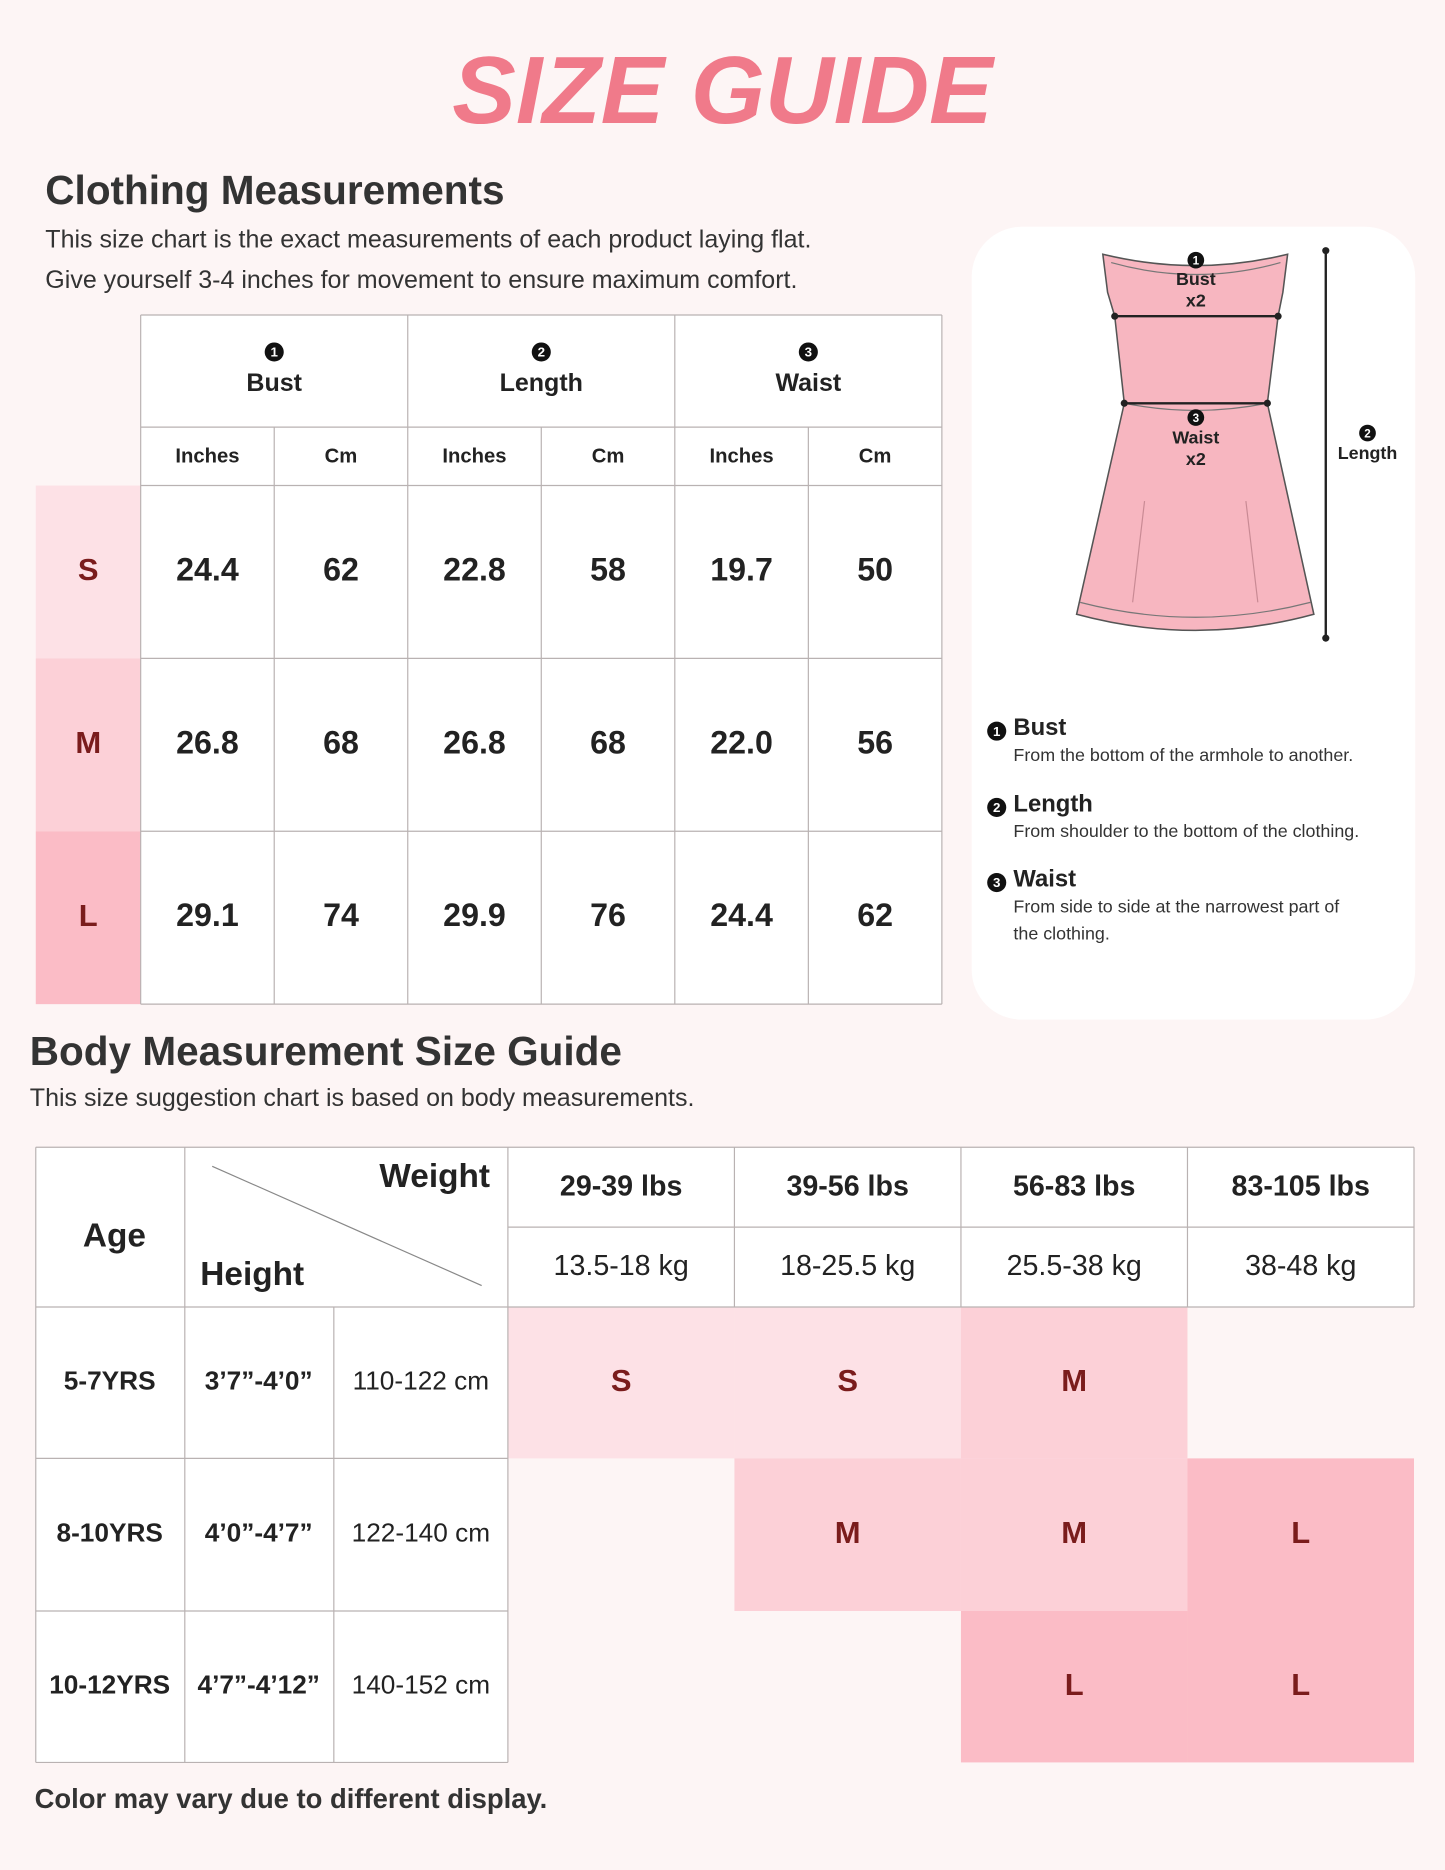 This screenshot has width=1445, height=1870. Describe the element at coordinates (252, 1274) in the screenshot. I see `header-label: Height` at that location.